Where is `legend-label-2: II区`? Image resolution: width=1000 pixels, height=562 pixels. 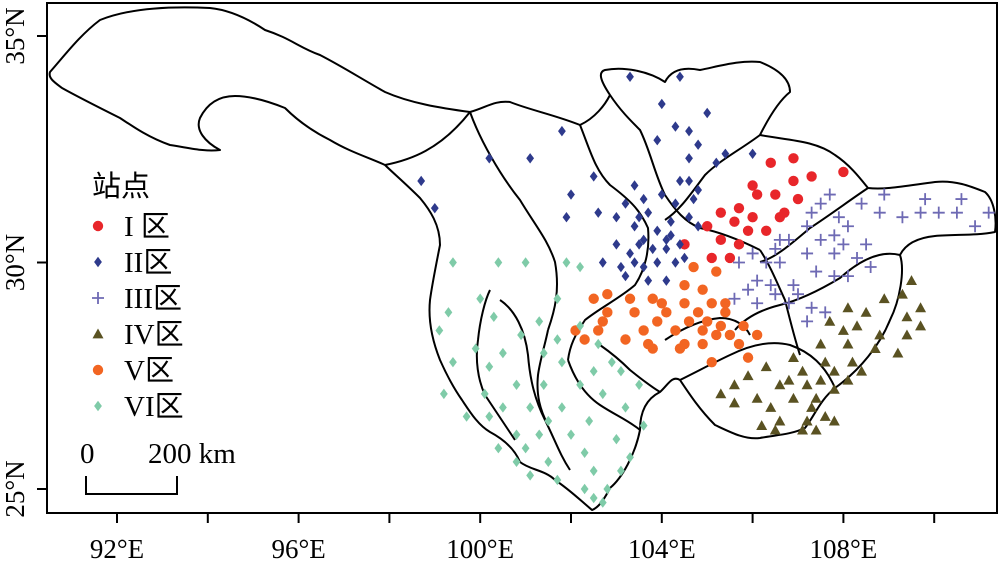
legend-label-2: II区 is located at coordinates (148, 263).